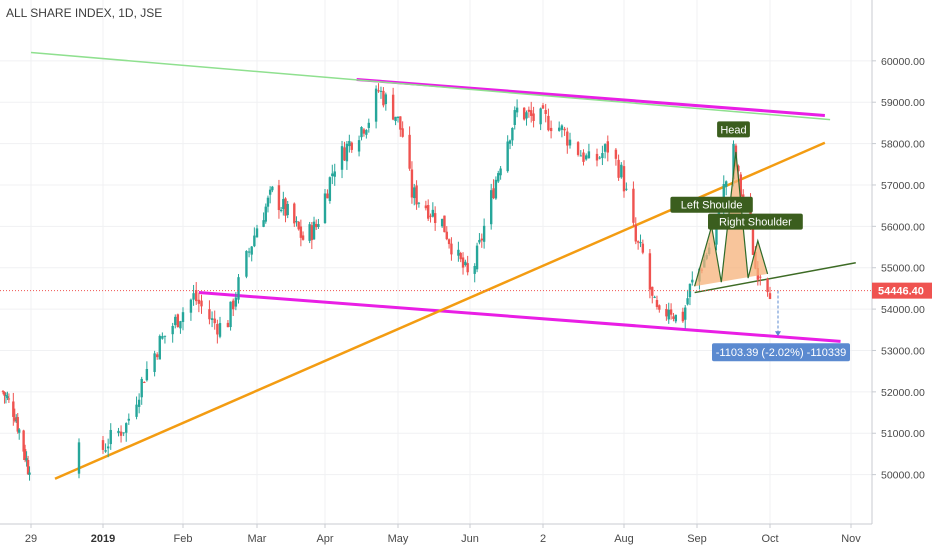 The height and width of the screenshot is (550, 932). I want to click on annotation-label: Left Shoulde, so click(712, 206).